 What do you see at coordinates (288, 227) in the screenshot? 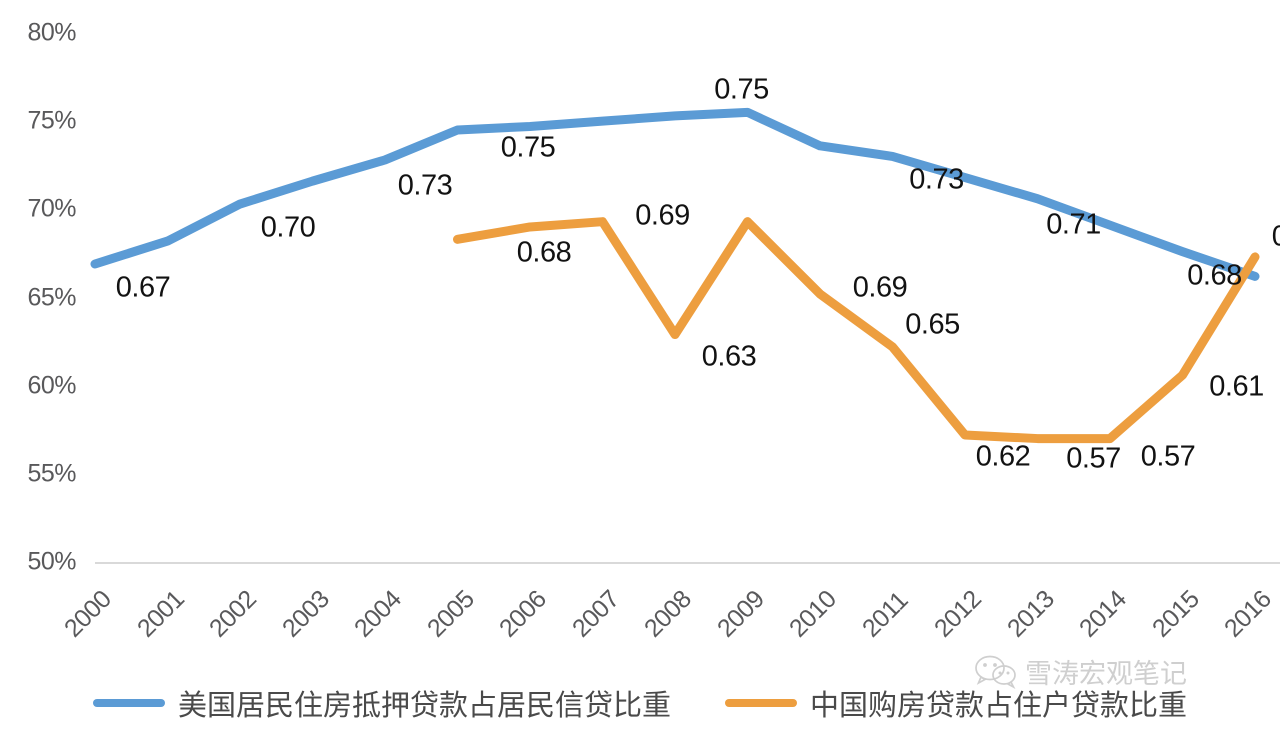
I see `data-label: 0.70` at bounding box center [288, 227].